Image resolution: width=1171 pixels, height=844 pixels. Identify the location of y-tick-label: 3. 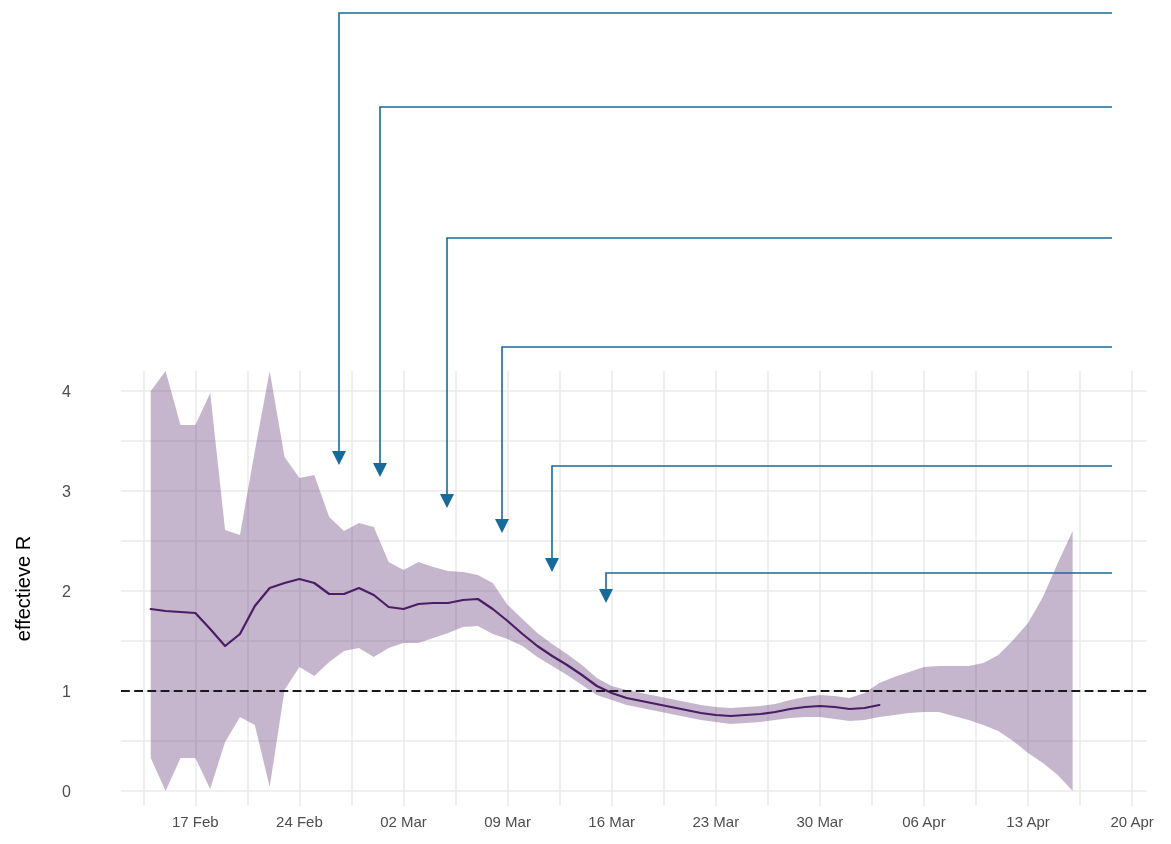
(67, 491).